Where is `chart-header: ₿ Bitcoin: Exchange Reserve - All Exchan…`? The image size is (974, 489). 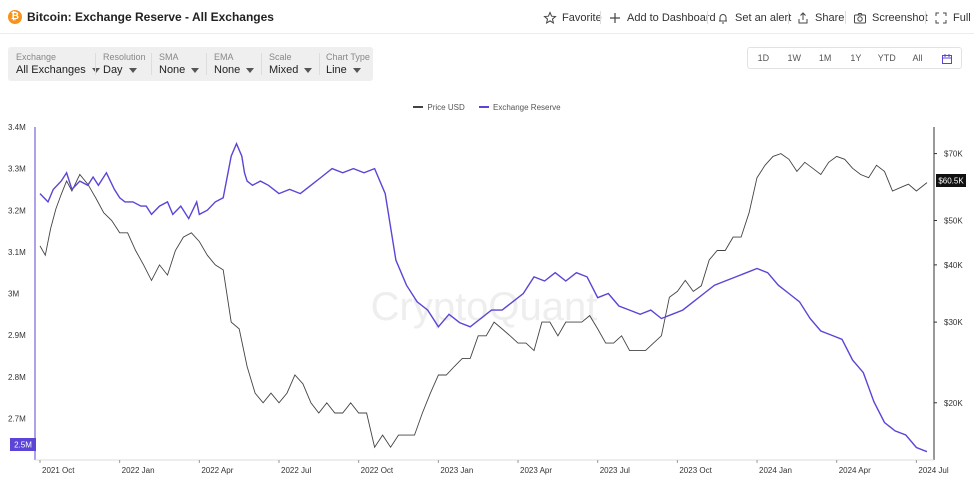
chart-header: ₿ Bitcoin: Exchange Reserve - All Exchan… is located at coordinates (487, 17).